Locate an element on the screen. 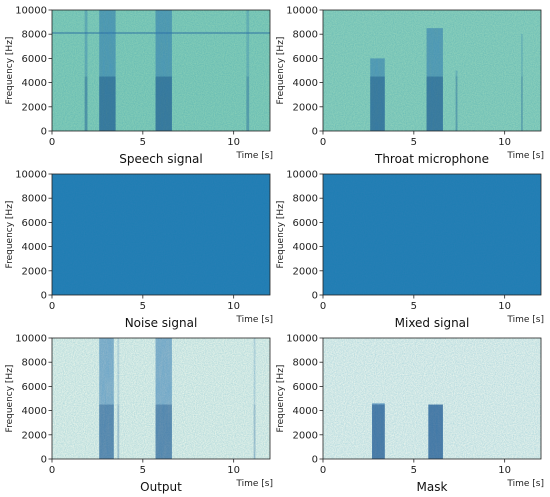 The image size is (550, 497). panel-caption: Output is located at coordinates (161, 487).